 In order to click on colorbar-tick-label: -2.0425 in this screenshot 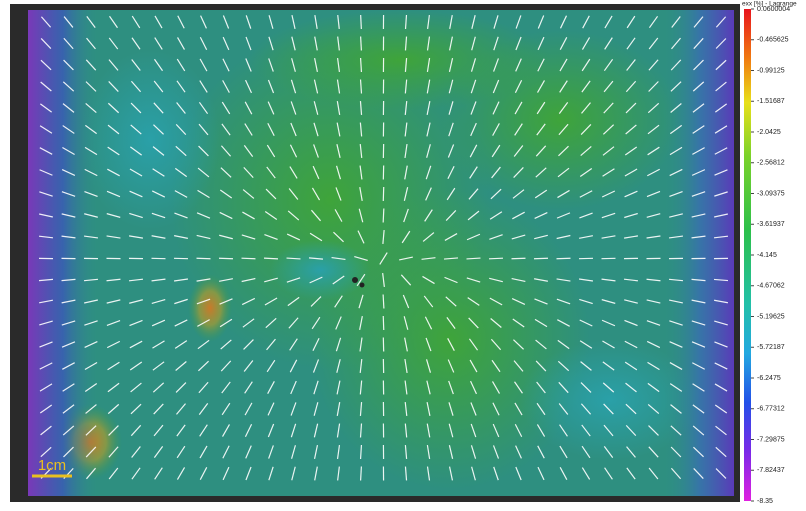, I will do `click(769, 132)`.